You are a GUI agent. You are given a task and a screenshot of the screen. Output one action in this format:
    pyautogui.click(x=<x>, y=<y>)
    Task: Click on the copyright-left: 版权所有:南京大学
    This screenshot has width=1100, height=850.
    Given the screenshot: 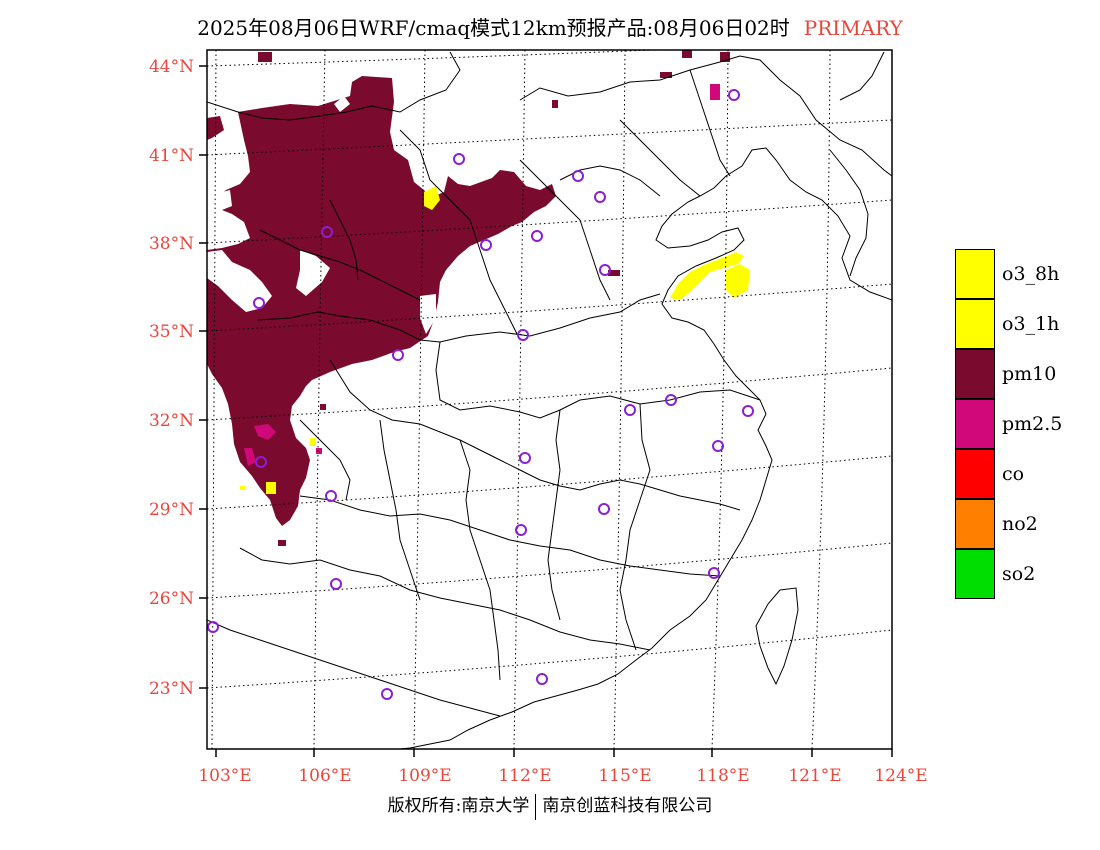 What is the action you would take?
    pyautogui.click(x=458, y=806)
    